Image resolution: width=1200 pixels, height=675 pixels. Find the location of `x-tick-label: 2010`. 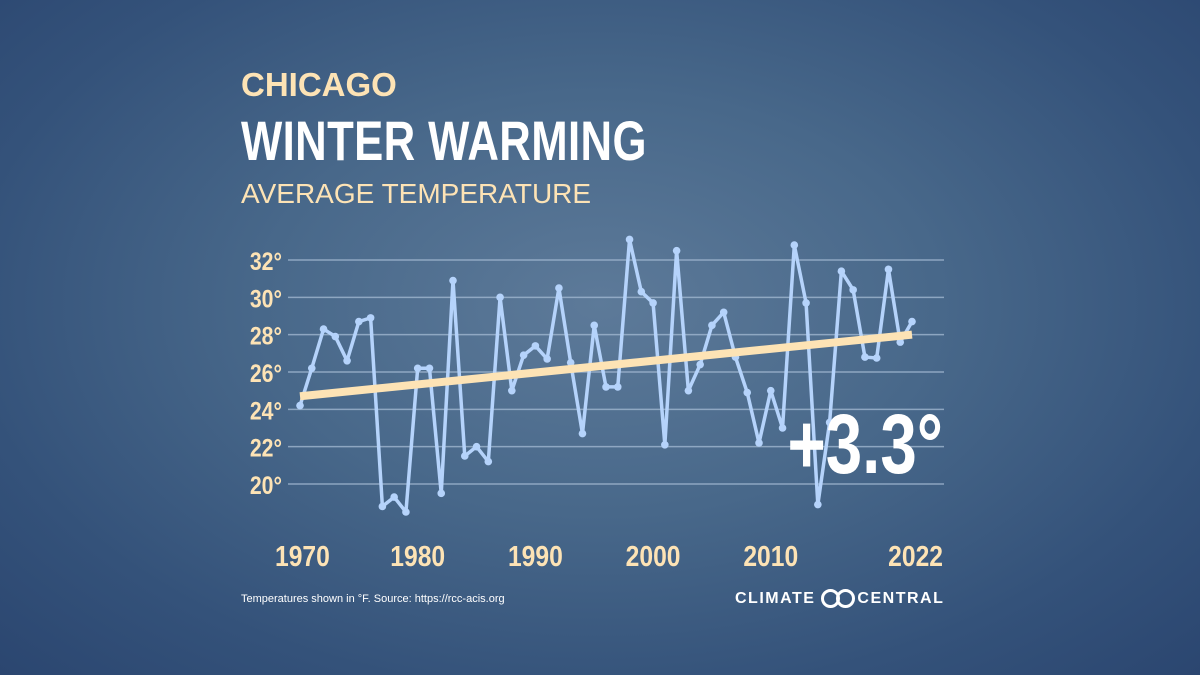

x-tick-label: 2010 is located at coordinates (770, 556).